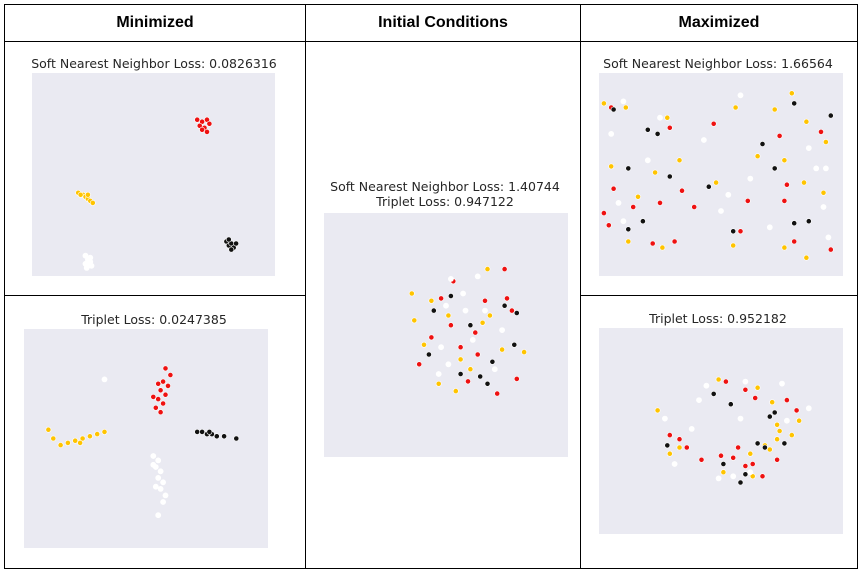 This screenshot has width=861, height=573. Describe the element at coordinates (580, 286) in the screenshot. I see `column-divider` at that location.